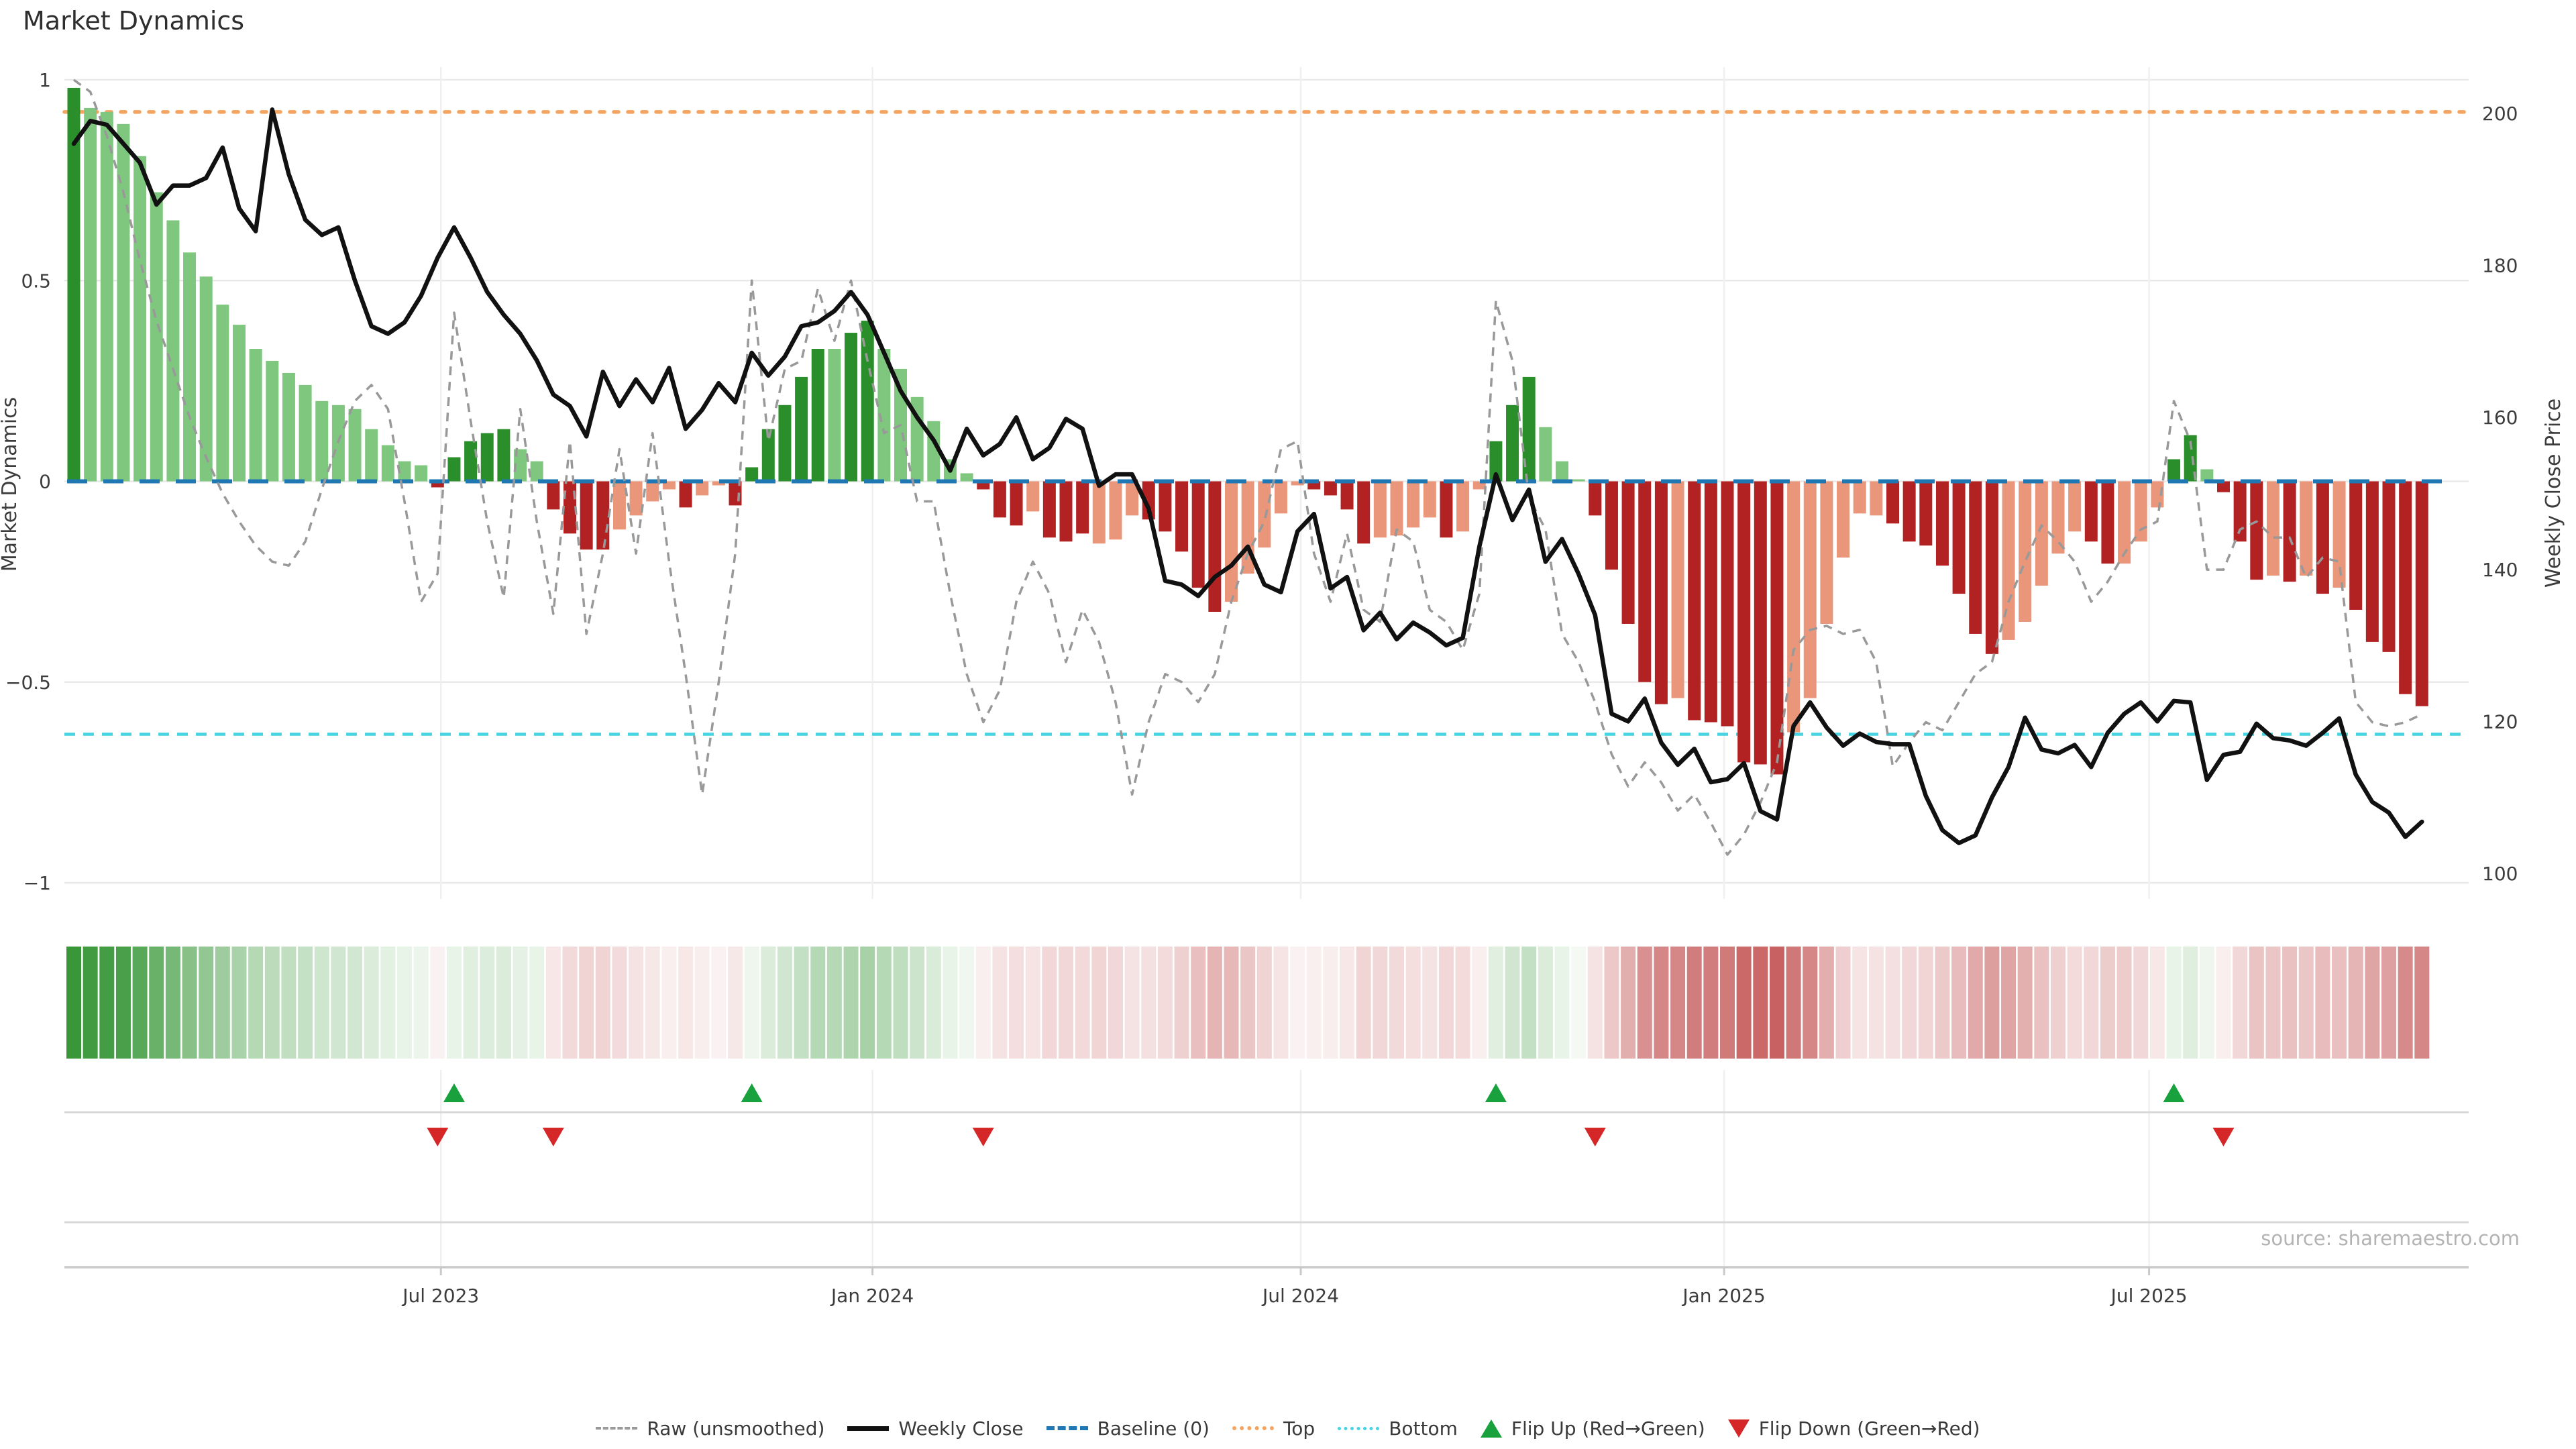  Describe the element at coordinates (1067, 1428) in the screenshot. I see `baseline-swatch-icon` at that location.